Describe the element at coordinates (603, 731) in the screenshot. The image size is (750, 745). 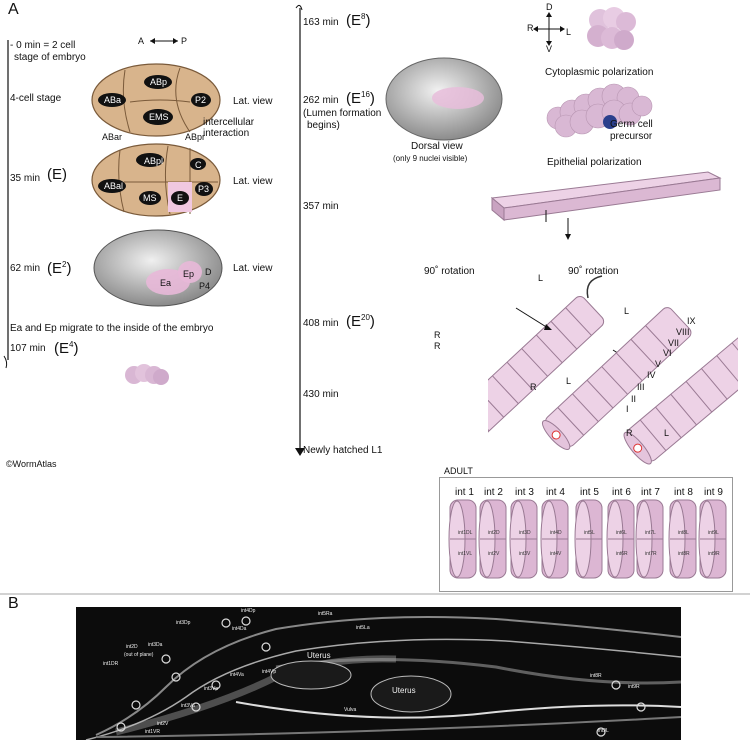
I see `b-int9l: int9L` at that location.